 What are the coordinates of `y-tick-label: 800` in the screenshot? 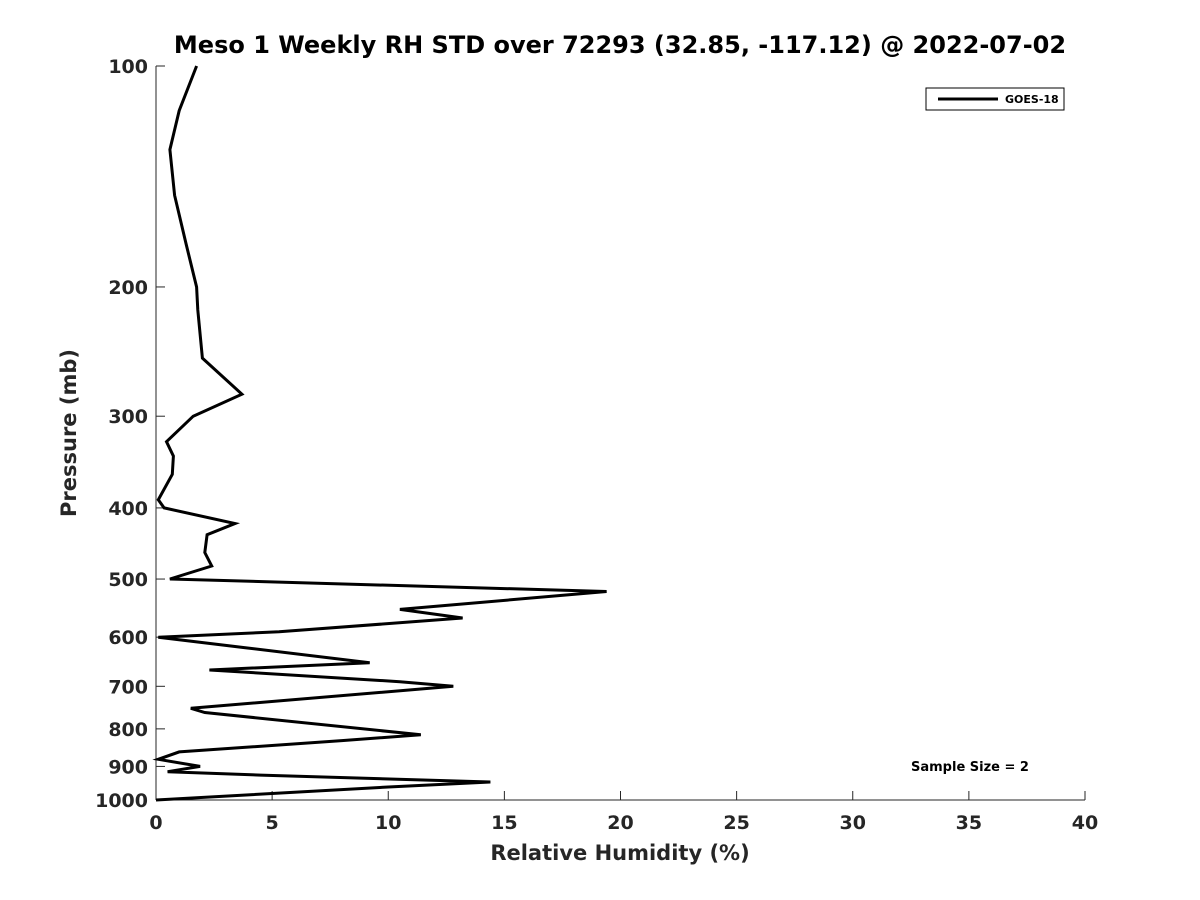 It's located at (128, 730).